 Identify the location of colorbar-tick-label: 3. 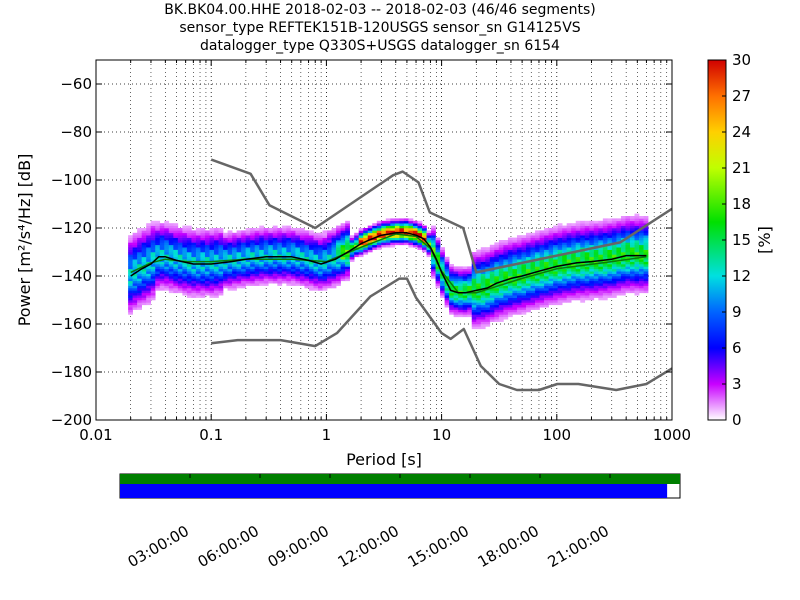
(737, 384).